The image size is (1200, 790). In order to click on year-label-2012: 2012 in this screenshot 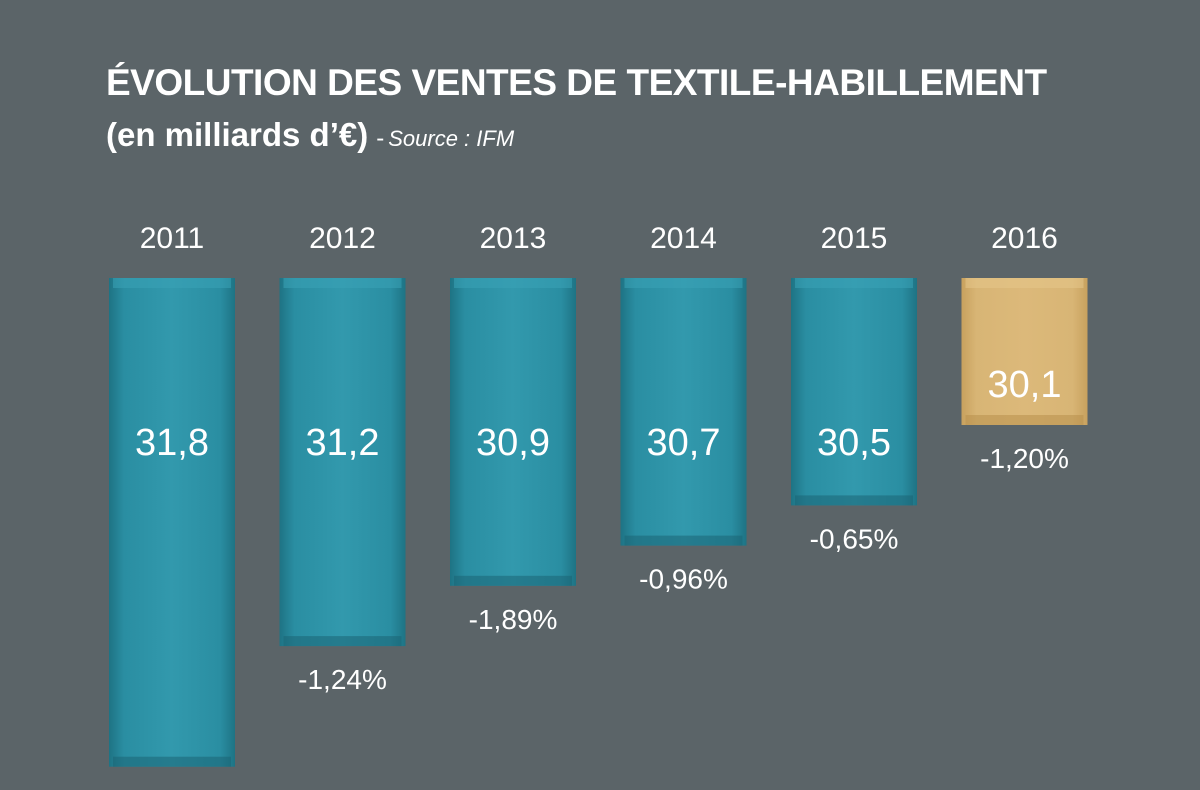, I will do `click(342, 238)`.